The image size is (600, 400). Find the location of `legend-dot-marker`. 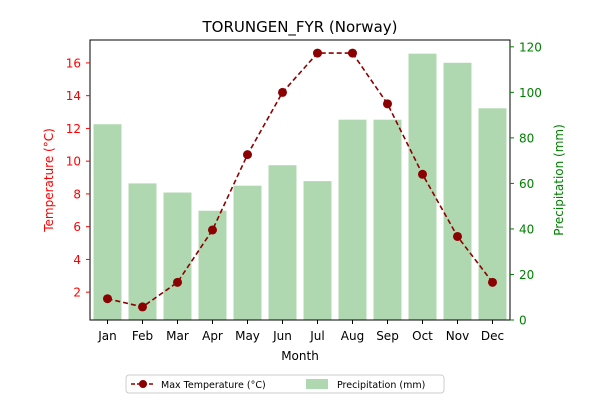

legend-dot-marker is located at coordinates (143, 384).